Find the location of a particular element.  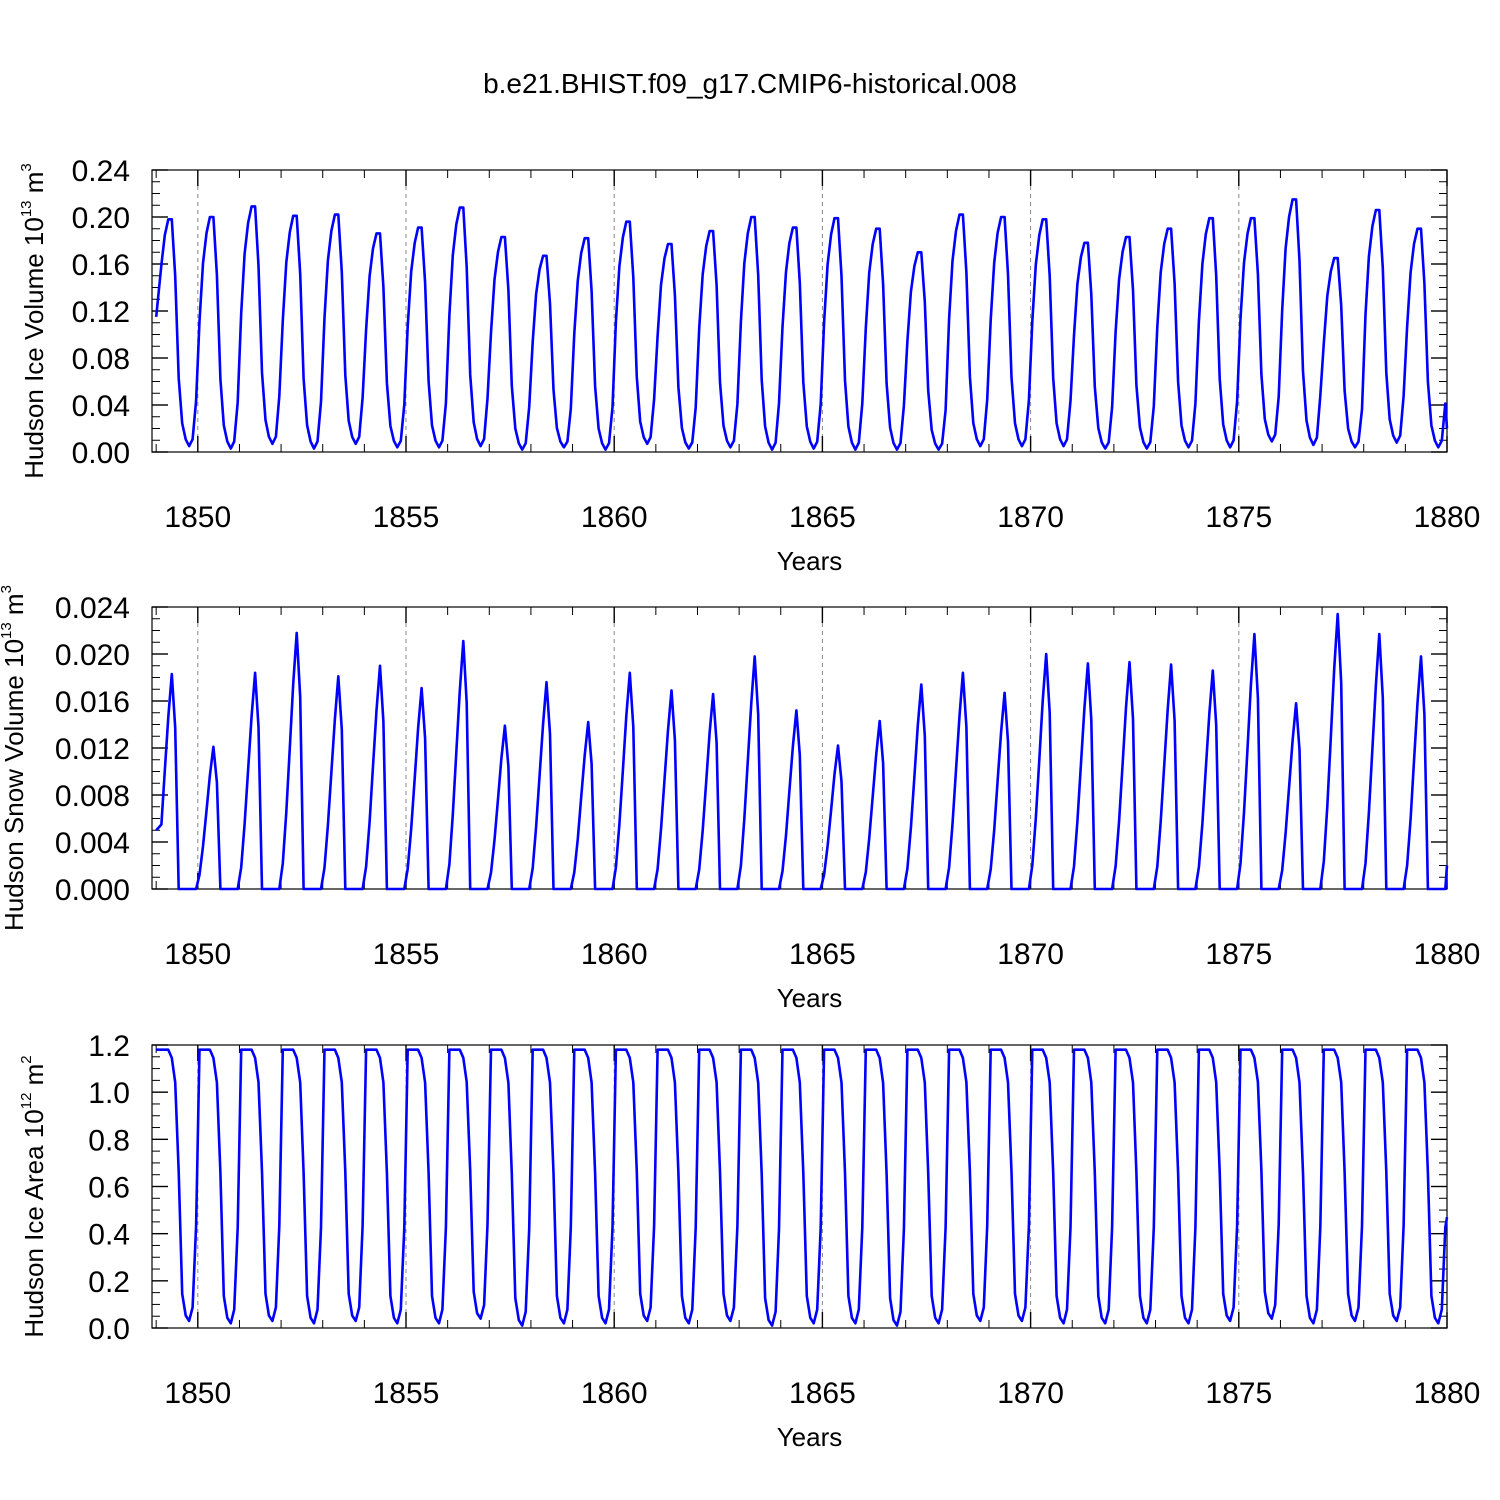

ice-volume-x-tick-label: 1860 is located at coordinates (614, 517).